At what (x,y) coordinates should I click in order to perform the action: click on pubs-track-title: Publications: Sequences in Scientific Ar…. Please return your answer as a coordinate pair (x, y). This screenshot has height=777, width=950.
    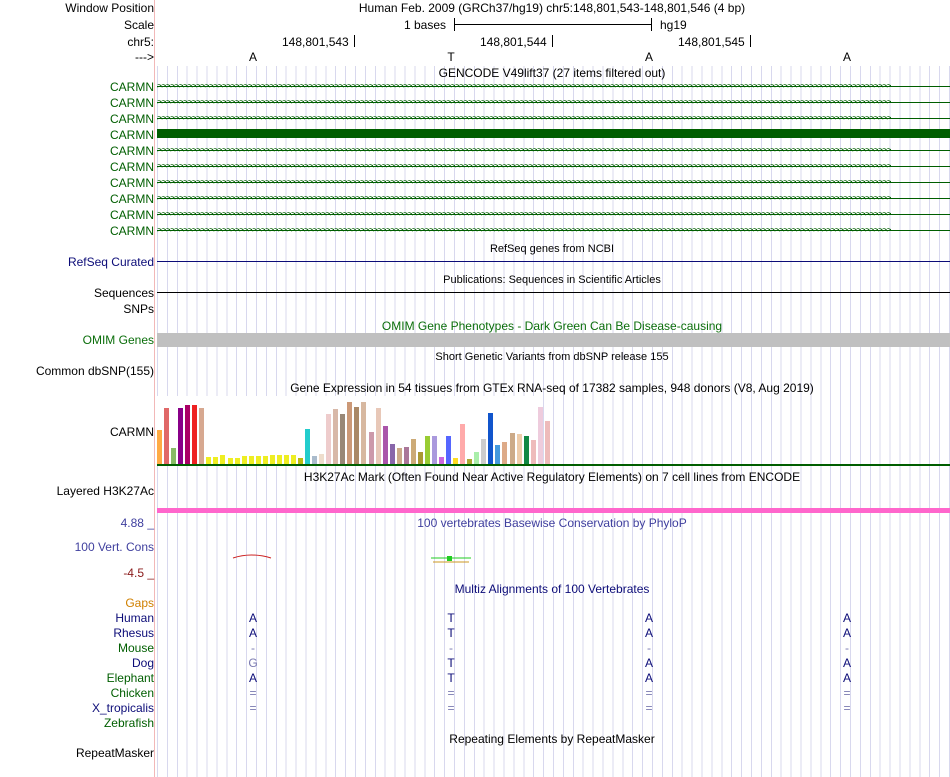
    Looking at the image, I should click on (552, 280).